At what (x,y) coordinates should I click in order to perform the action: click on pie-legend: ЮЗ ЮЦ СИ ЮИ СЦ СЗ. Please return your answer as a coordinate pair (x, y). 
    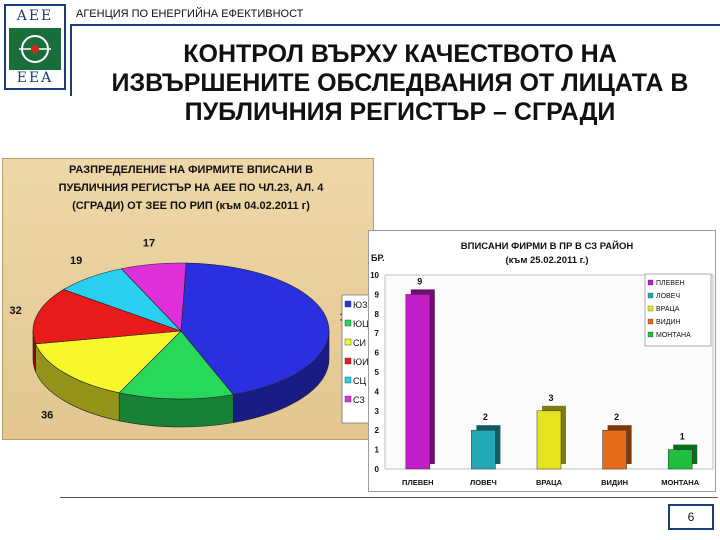
    Looking at the image, I should click on (356, 359).